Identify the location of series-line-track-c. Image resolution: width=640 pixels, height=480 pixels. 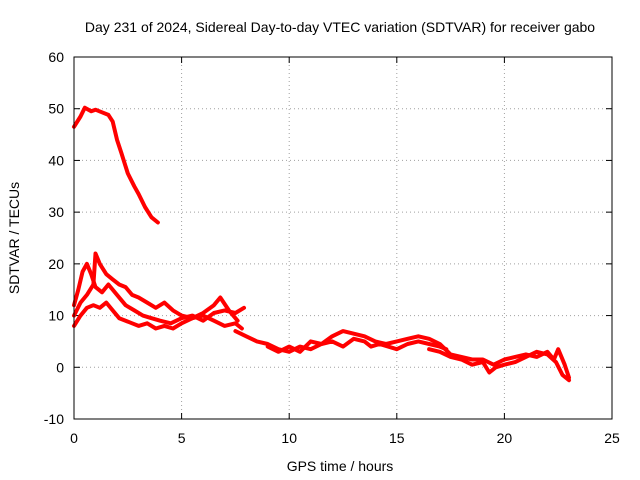
(156, 287).